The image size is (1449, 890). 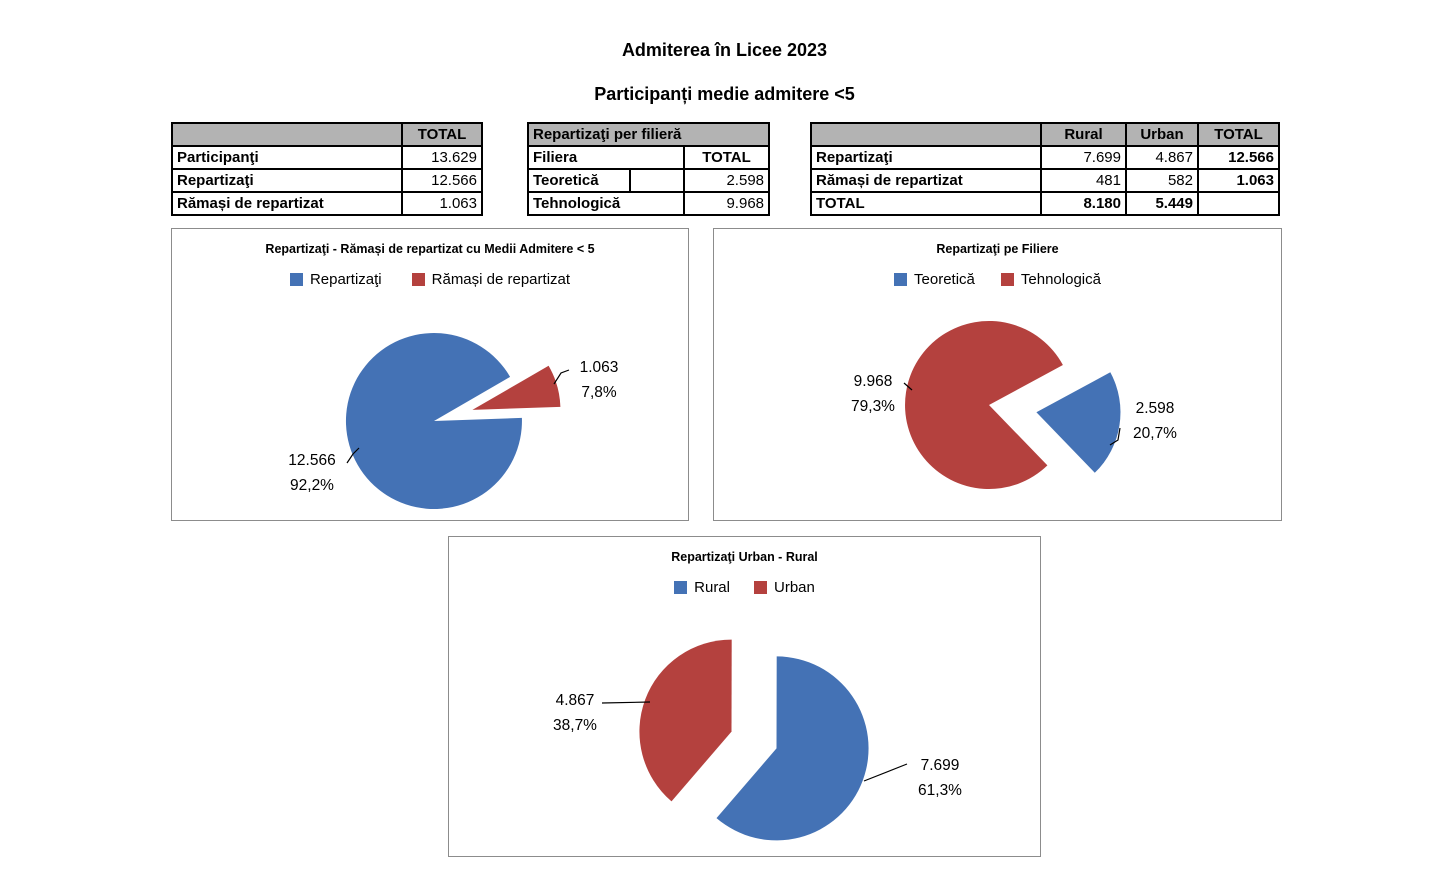 What do you see at coordinates (712, 587) in the screenshot?
I see `legend-label: Rural` at bounding box center [712, 587].